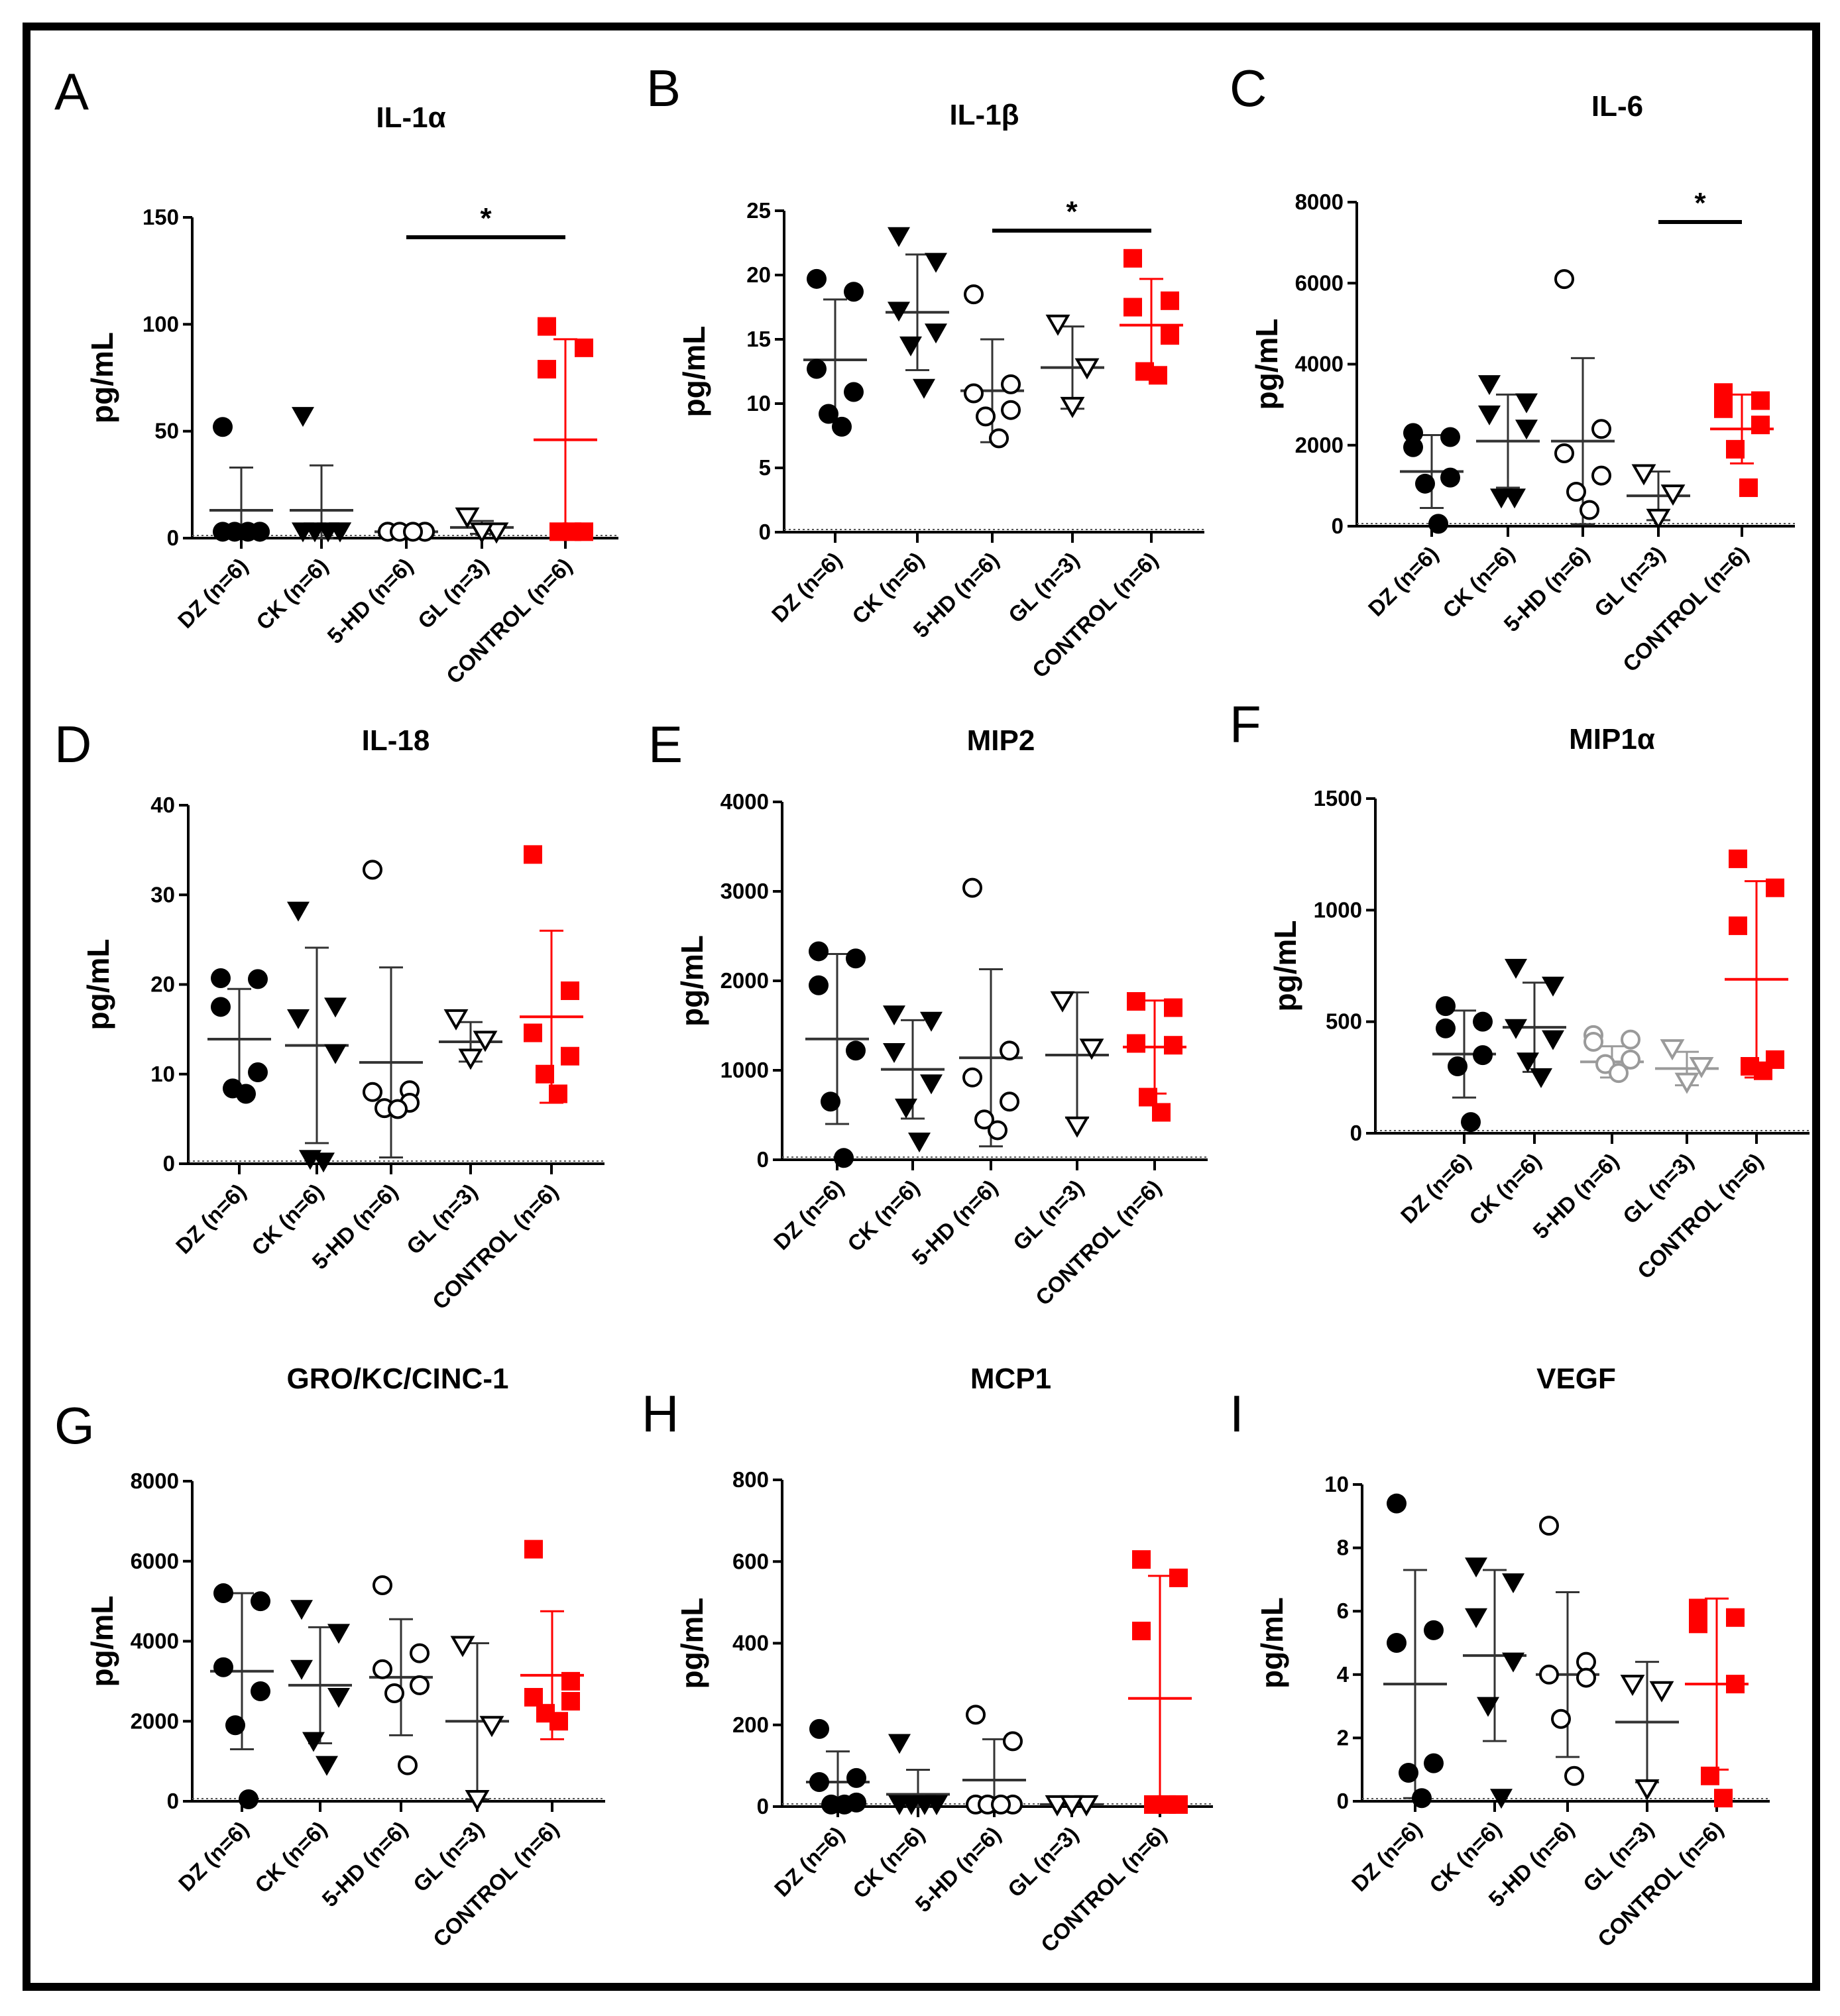 The image size is (1840, 2016). Describe the element at coordinates (74, 1425) in the screenshot. I see `panel-letter: G` at that location.